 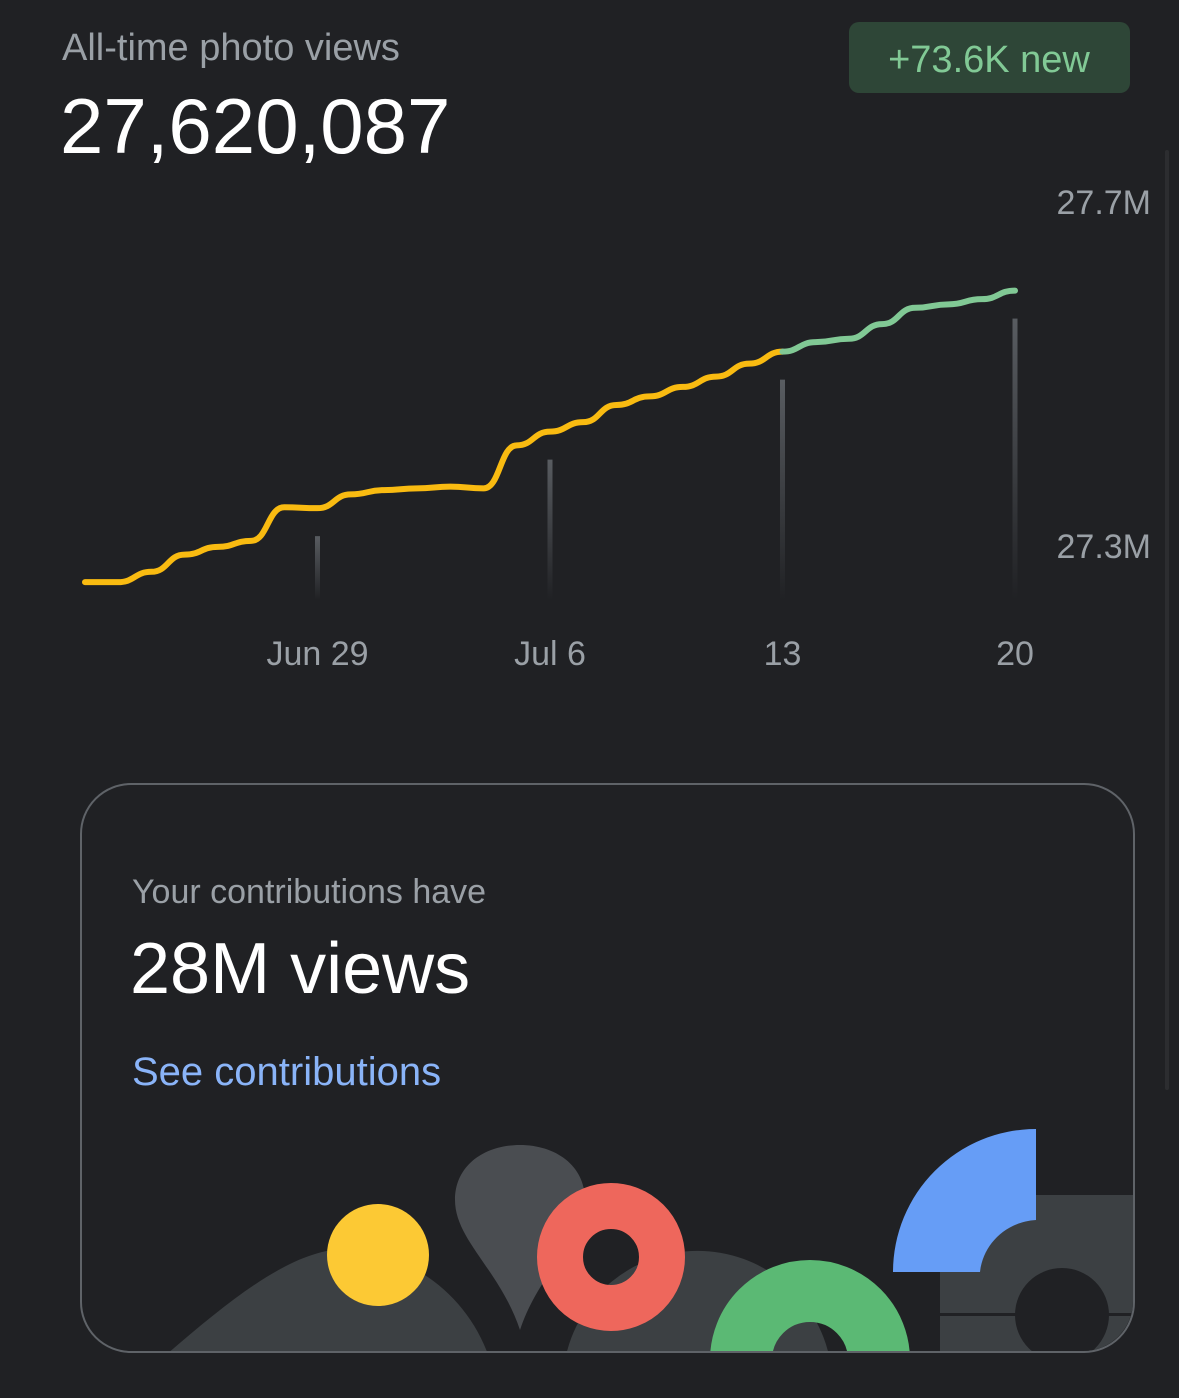 I want to click on card-headline: 28M views, so click(x=300, y=969).